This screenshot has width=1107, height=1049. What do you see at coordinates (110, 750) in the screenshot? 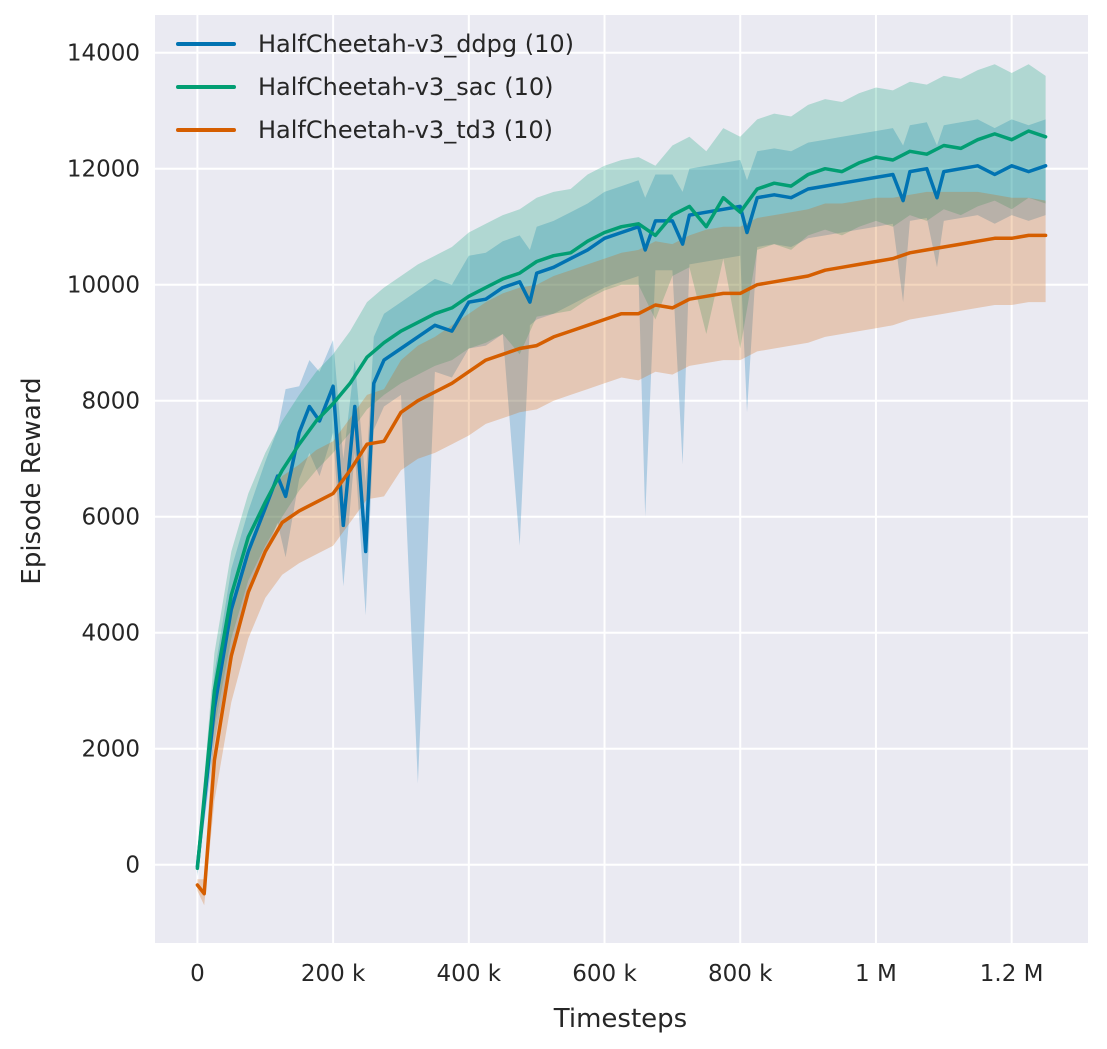
I see `y-tick-label: 2000` at bounding box center [110, 750].